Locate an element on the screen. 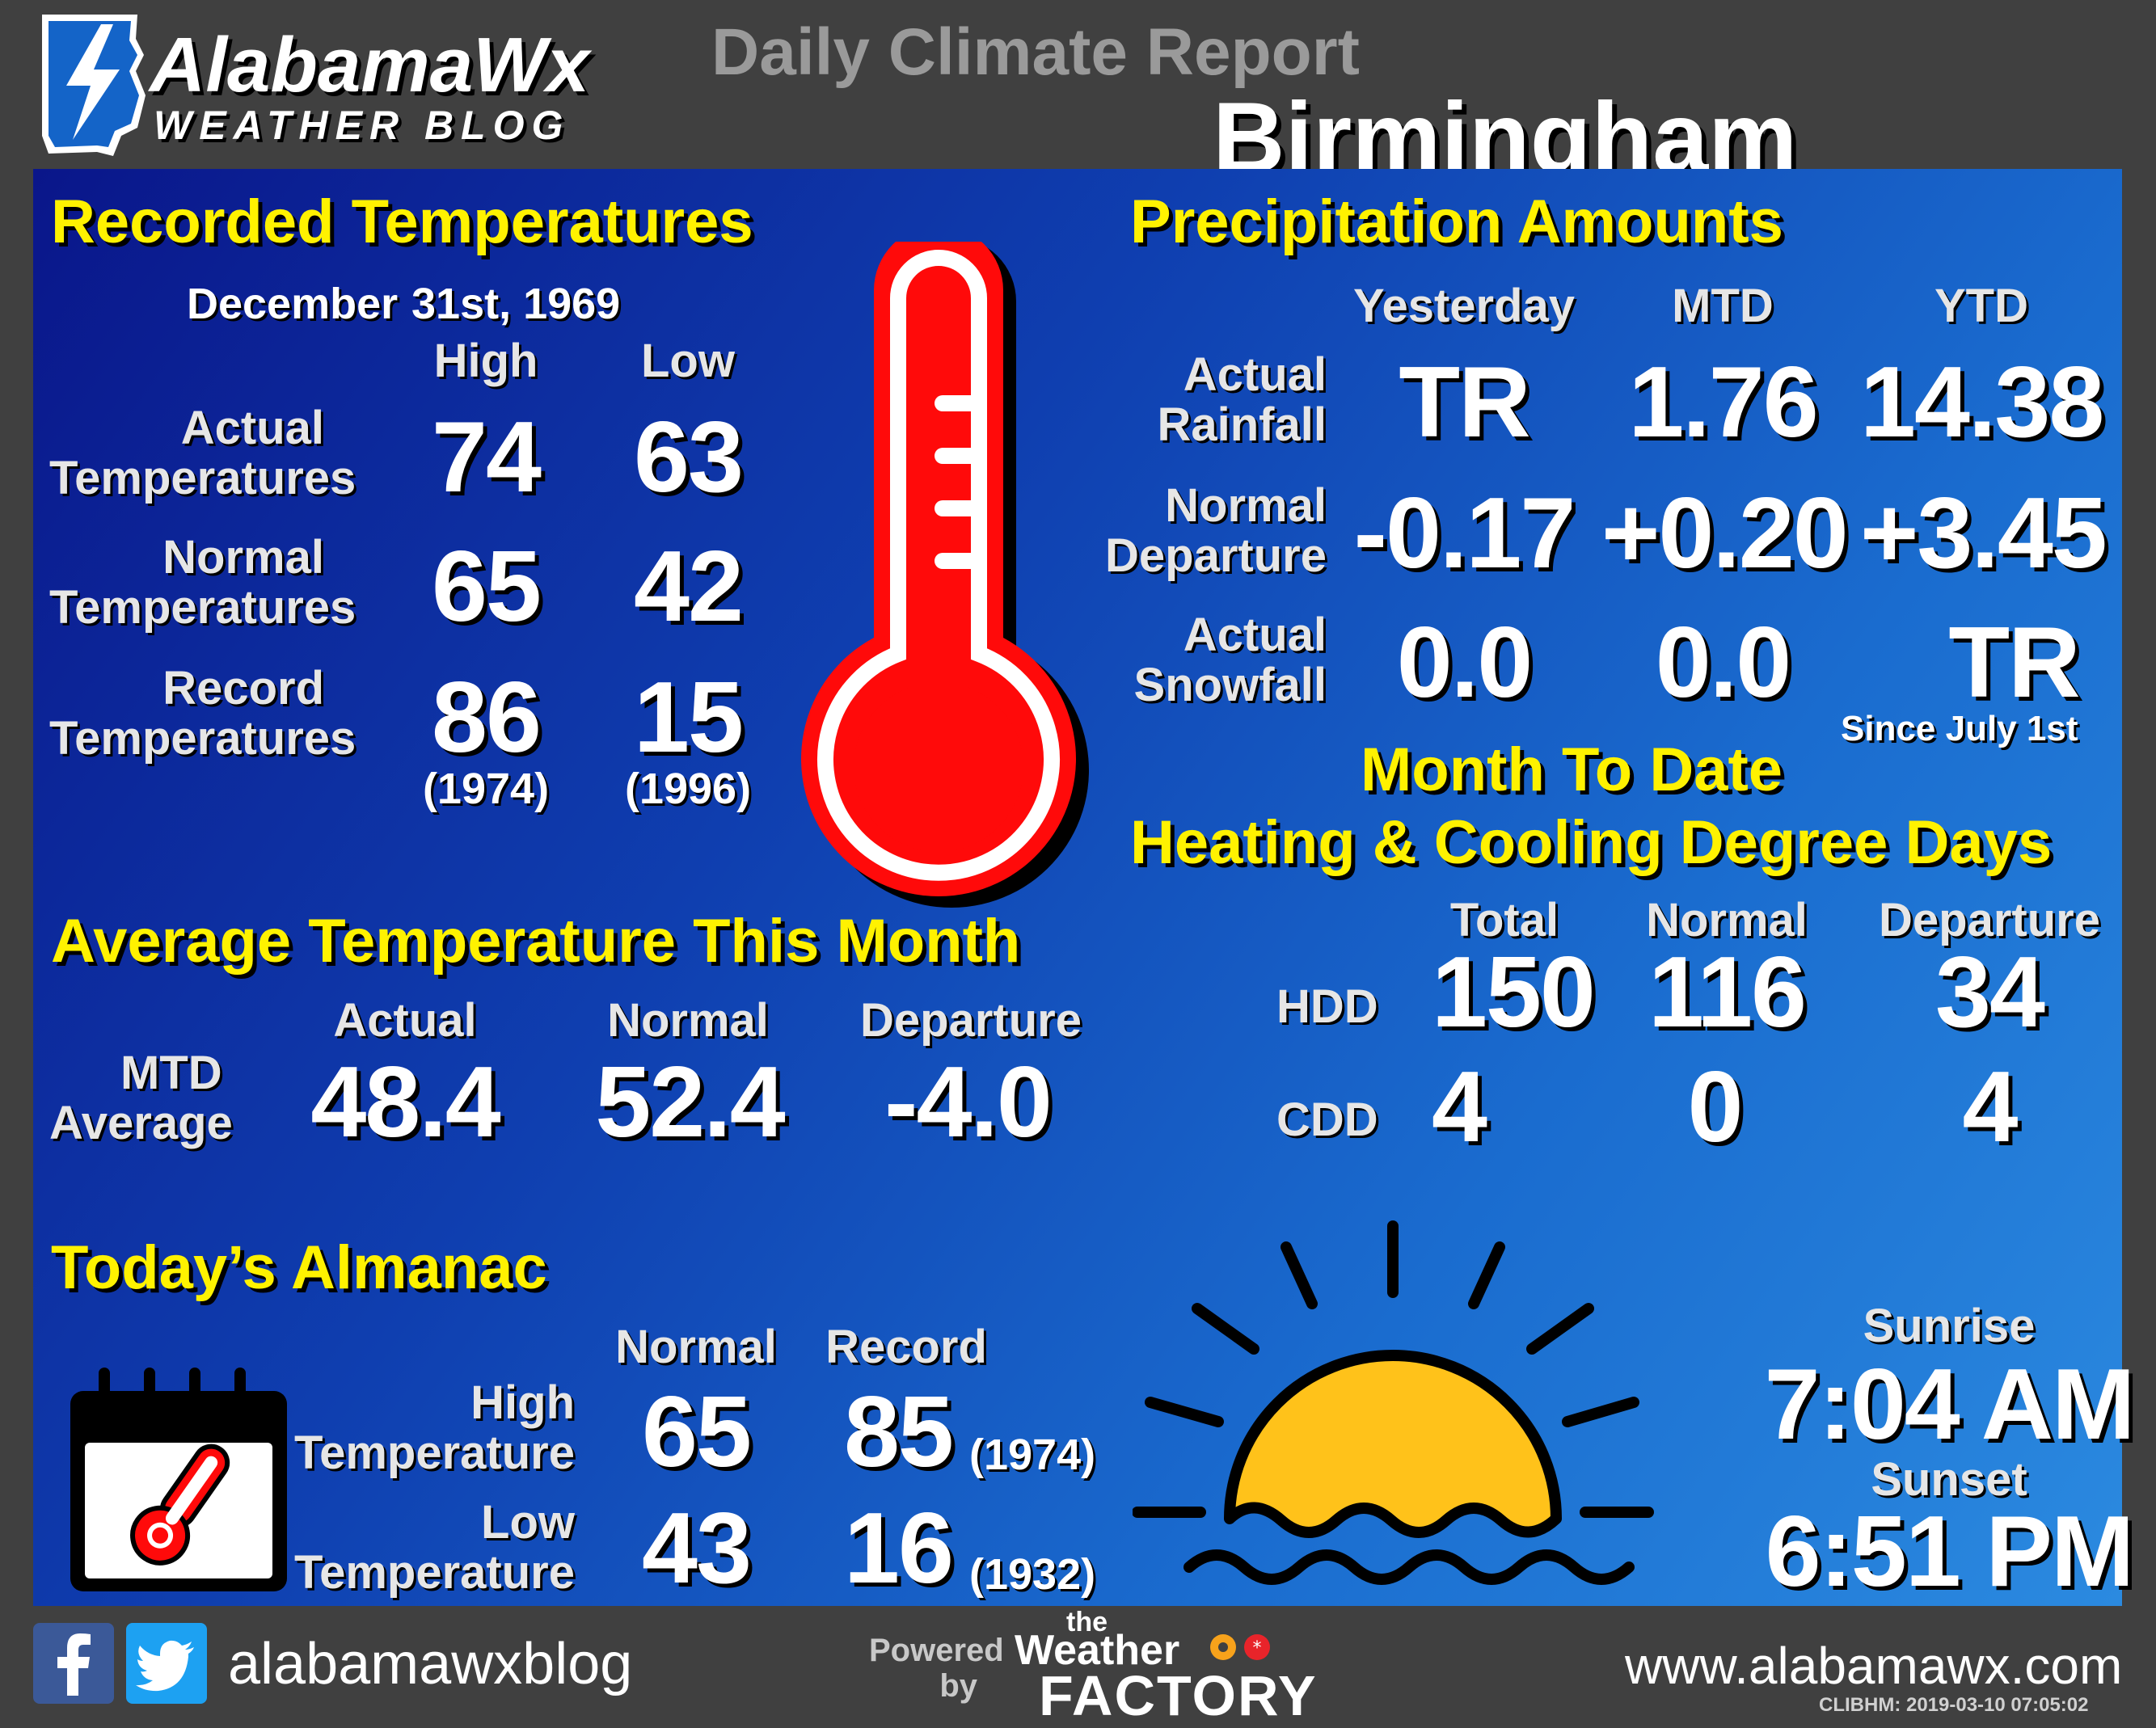 This screenshot has width=2156, height=1728. almanac-high-normal: 65 is located at coordinates (697, 1432).